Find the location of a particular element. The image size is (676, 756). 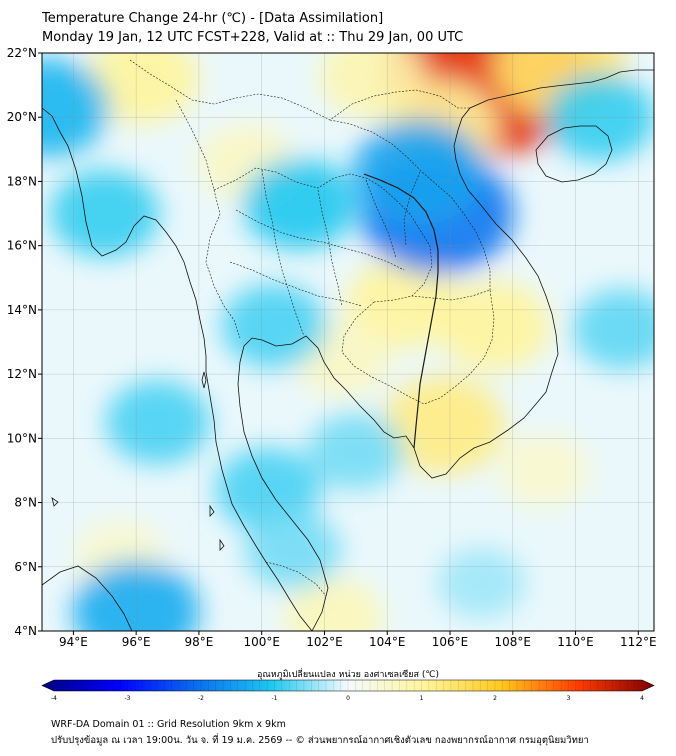

lat-tick-label: 22°N is located at coordinates (22, 53).